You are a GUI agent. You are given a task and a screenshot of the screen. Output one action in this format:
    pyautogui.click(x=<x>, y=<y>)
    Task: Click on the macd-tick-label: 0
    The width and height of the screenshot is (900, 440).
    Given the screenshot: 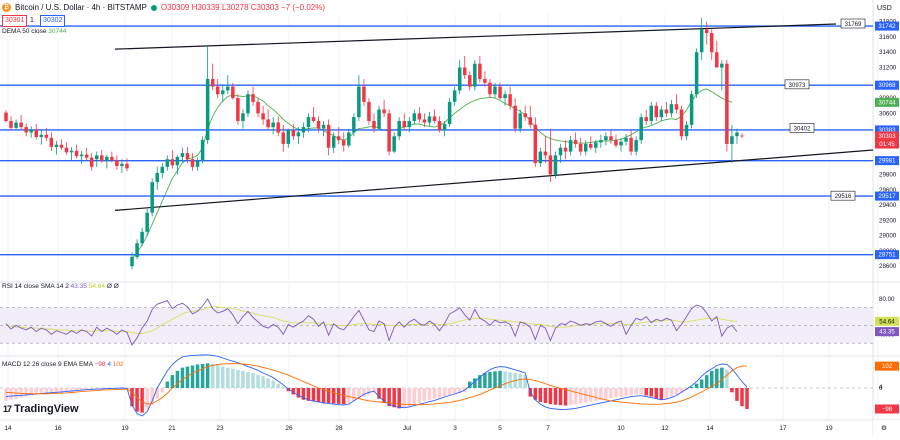 What is the action you would take?
    pyautogui.click(x=881, y=388)
    